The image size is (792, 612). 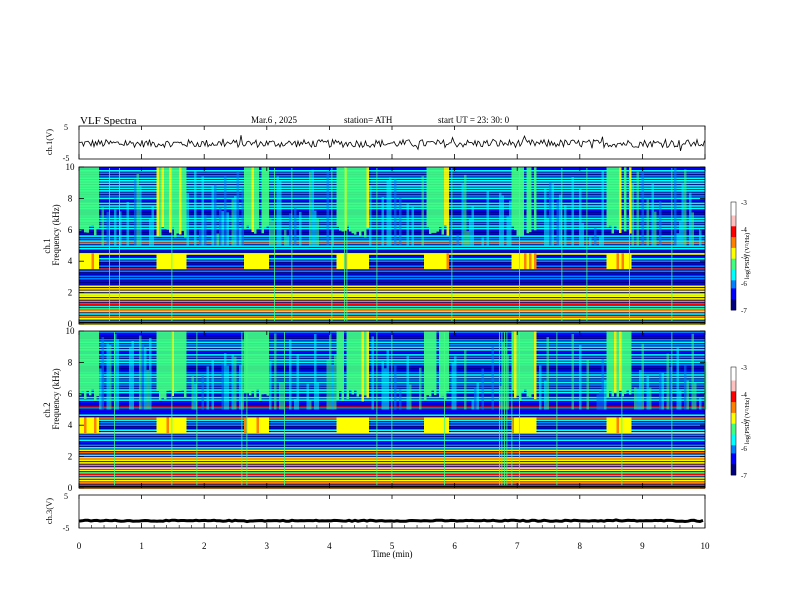 I want to click on spectrogram-ytick-label: 2, so click(x=70, y=457).